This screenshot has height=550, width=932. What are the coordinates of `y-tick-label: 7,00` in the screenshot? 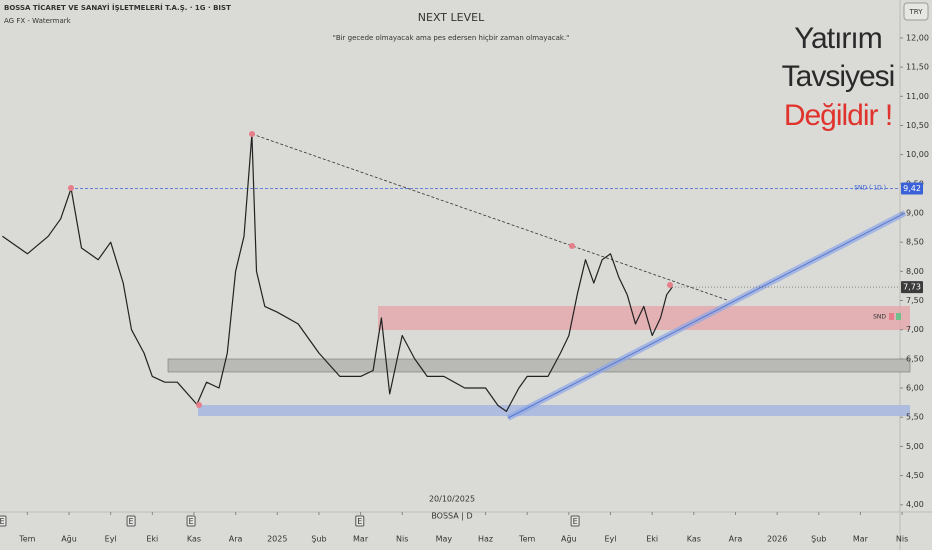 It's located at (915, 329).